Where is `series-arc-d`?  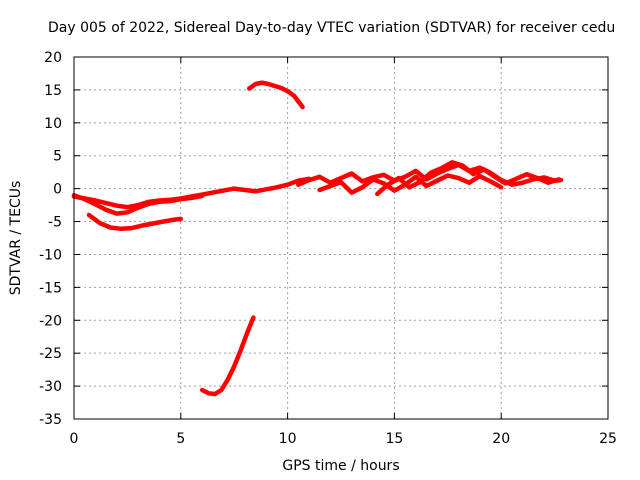 series-arc-d is located at coordinates (275, 95).